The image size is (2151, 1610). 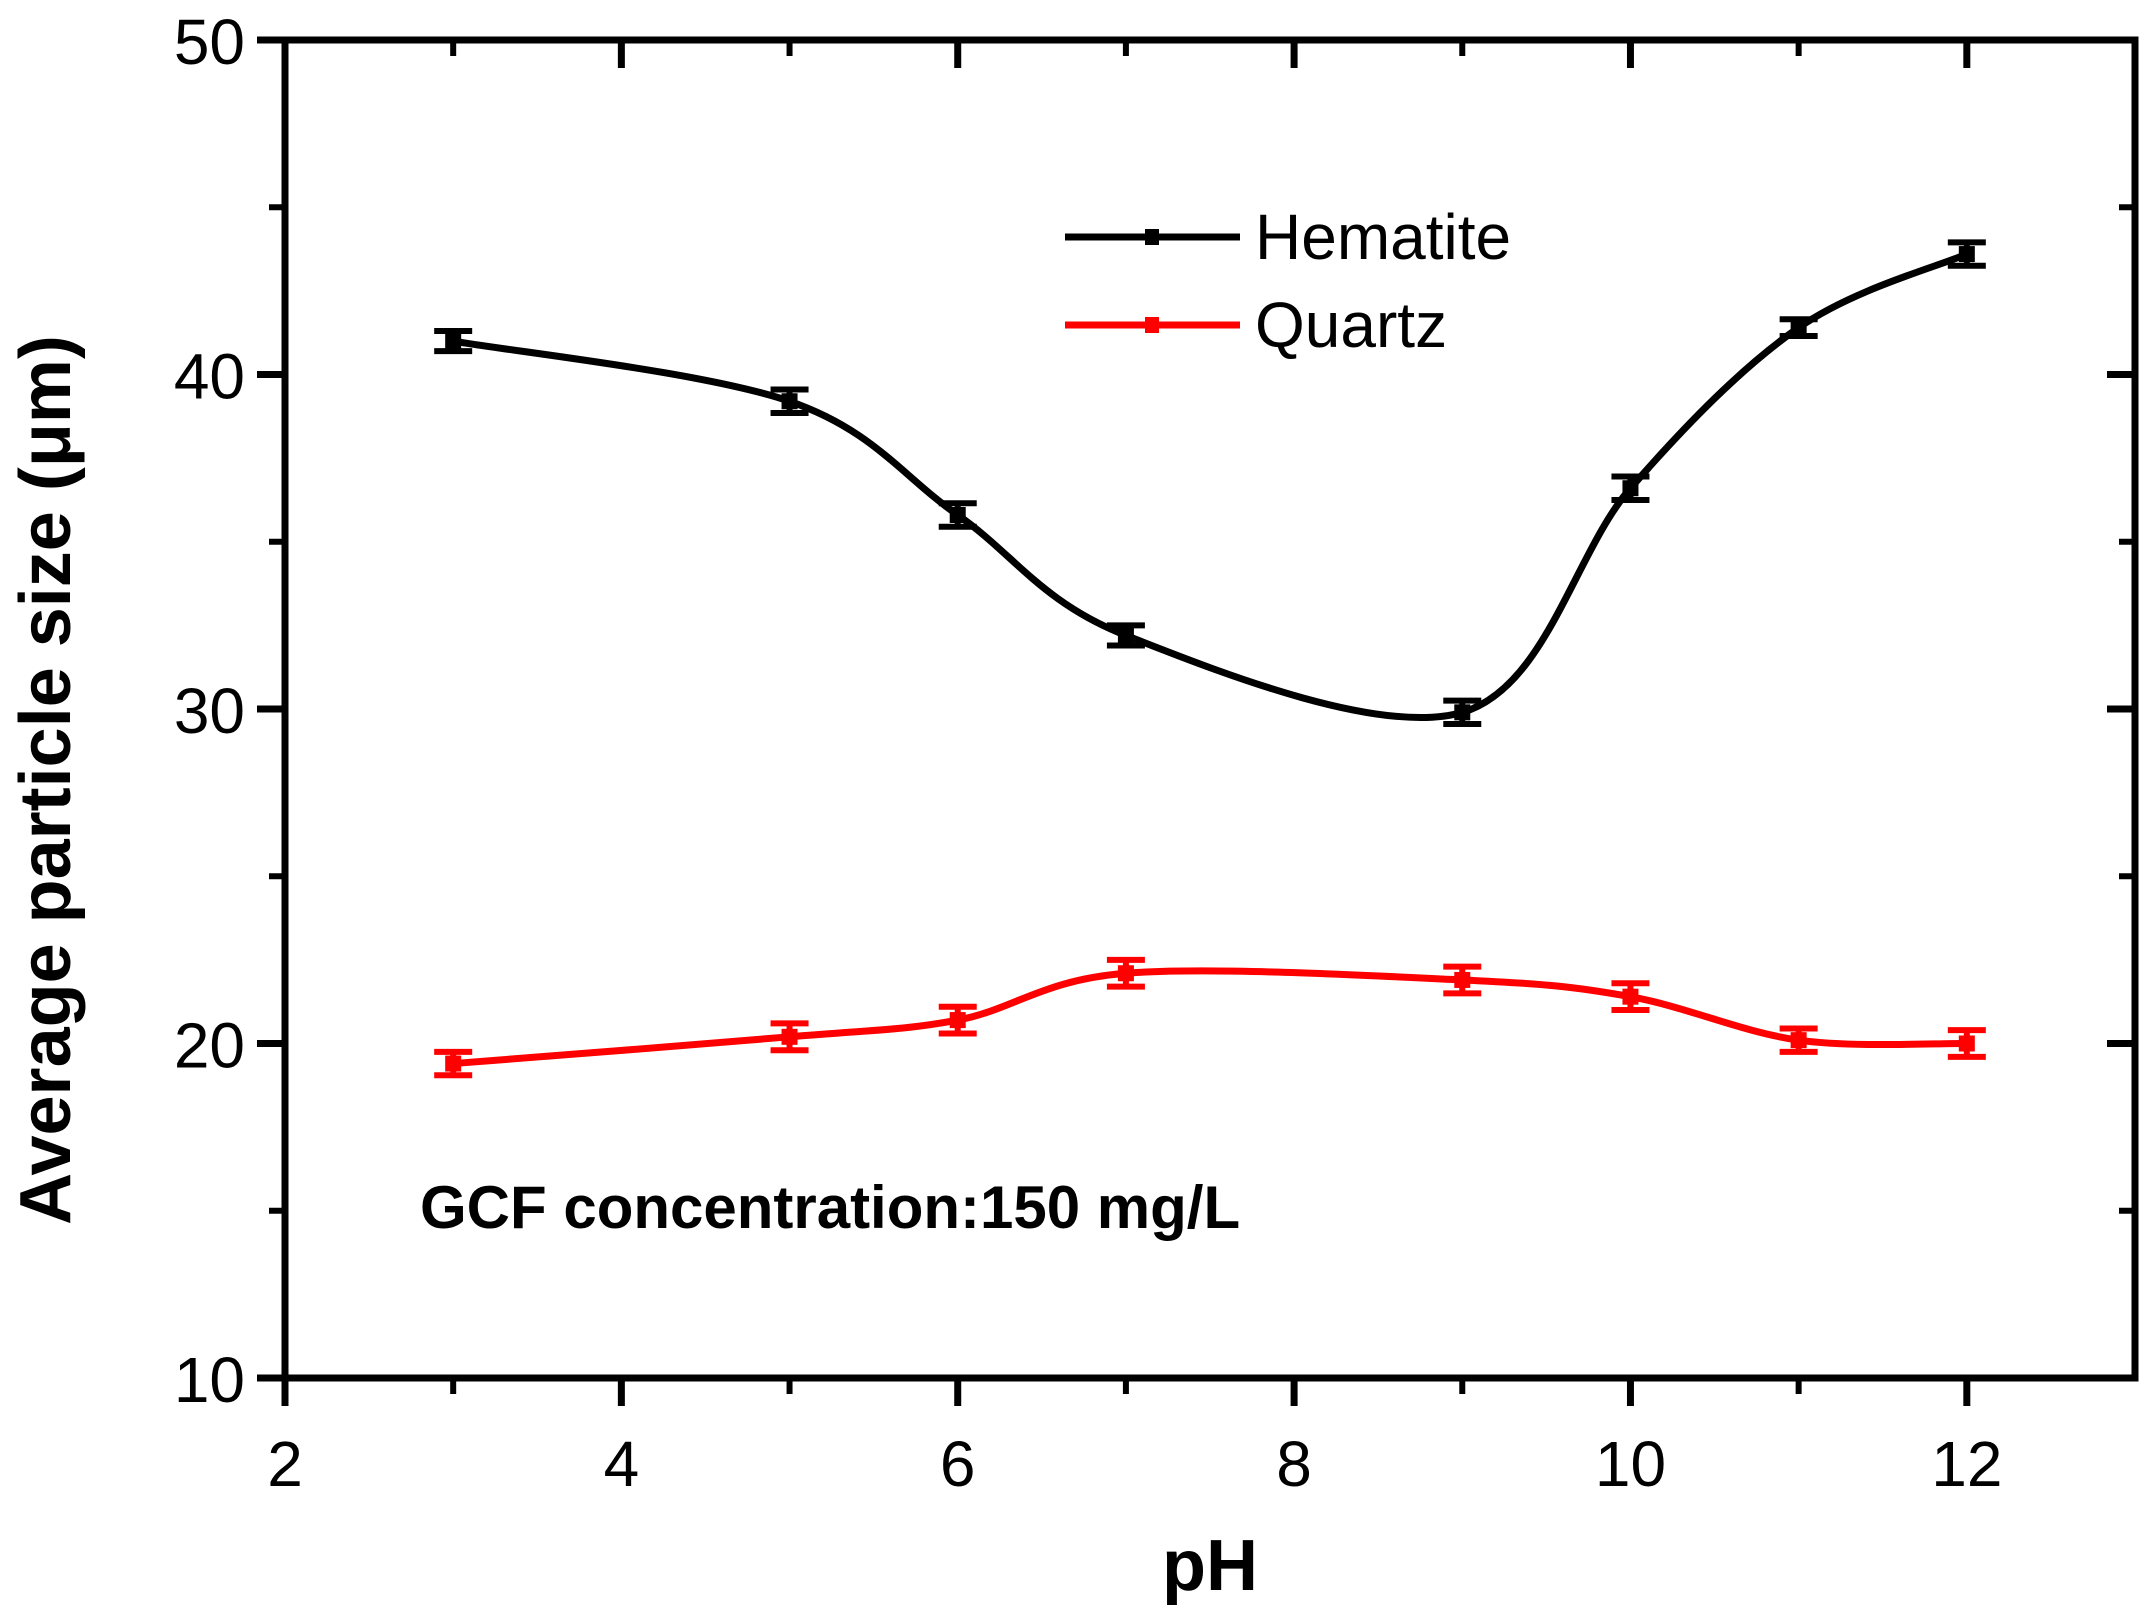 I want to click on y-tick-label-30: 30, so click(x=209, y=711).